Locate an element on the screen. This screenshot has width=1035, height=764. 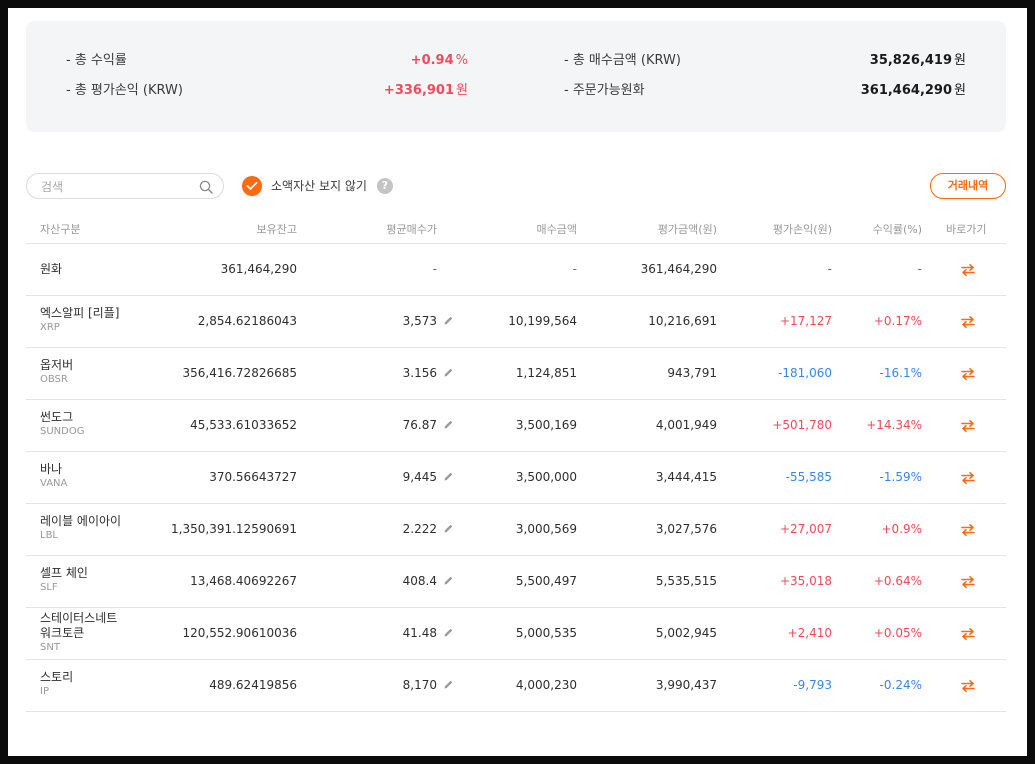
buy-amount-cell: 5,000,535 is located at coordinates (546, 633).